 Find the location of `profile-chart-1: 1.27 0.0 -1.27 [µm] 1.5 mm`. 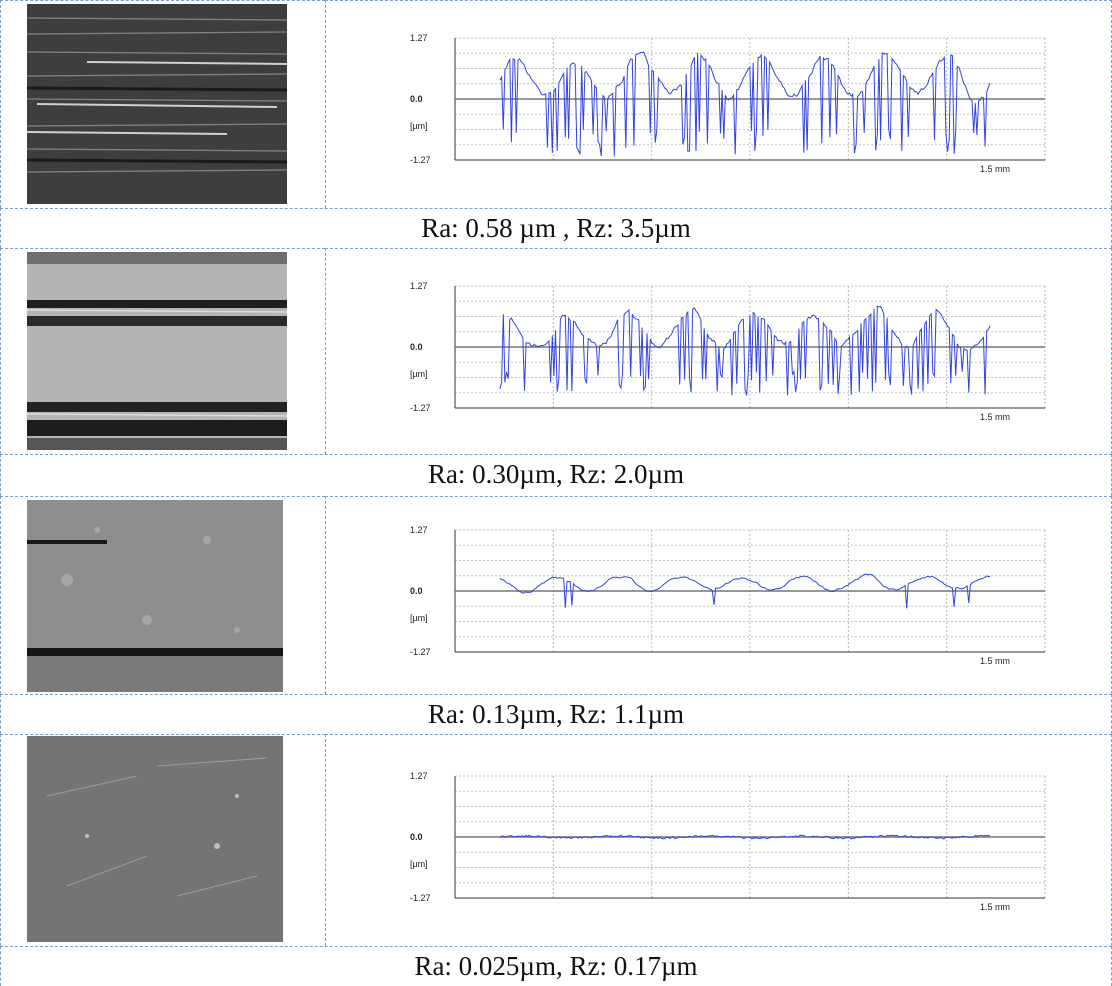

profile-chart-1: 1.27 0.0 -1.27 [µm] 1.5 mm is located at coordinates (728, 103).